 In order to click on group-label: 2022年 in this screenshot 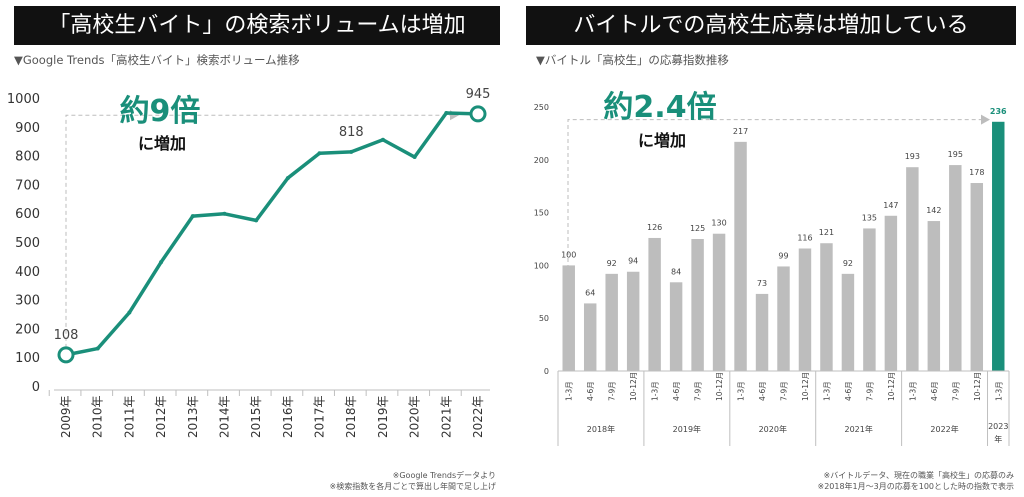, I will do `click(944, 429)`.